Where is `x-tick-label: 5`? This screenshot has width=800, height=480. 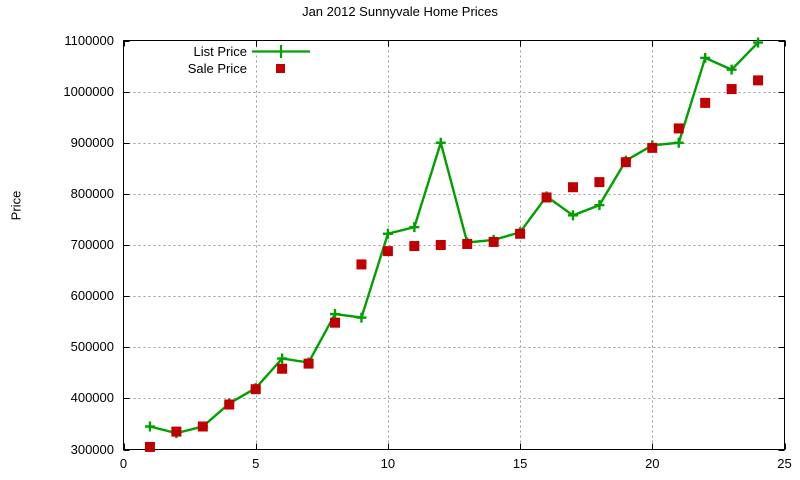
x-tick-label: 5 is located at coordinates (256, 463).